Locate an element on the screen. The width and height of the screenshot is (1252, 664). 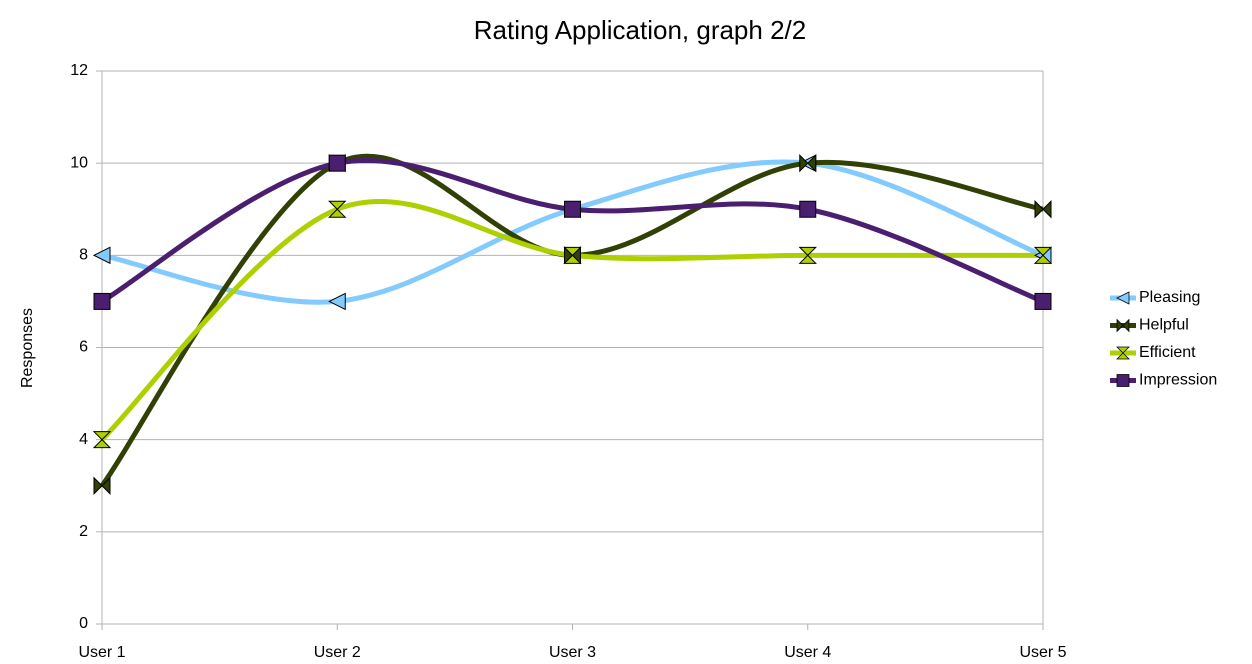
legend-label: Efficient is located at coordinates (1167, 352).